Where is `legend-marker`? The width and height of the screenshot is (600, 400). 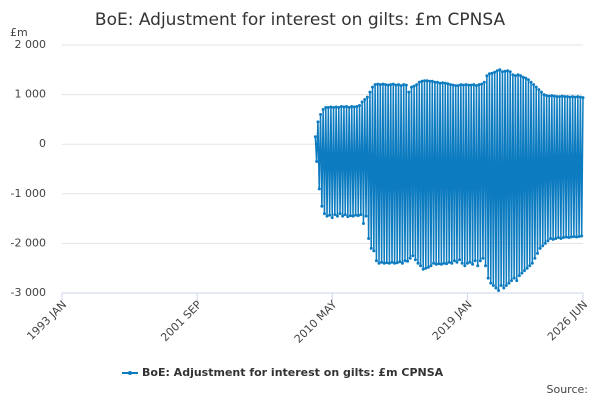
legend-marker is located at coordinates (130, 373).